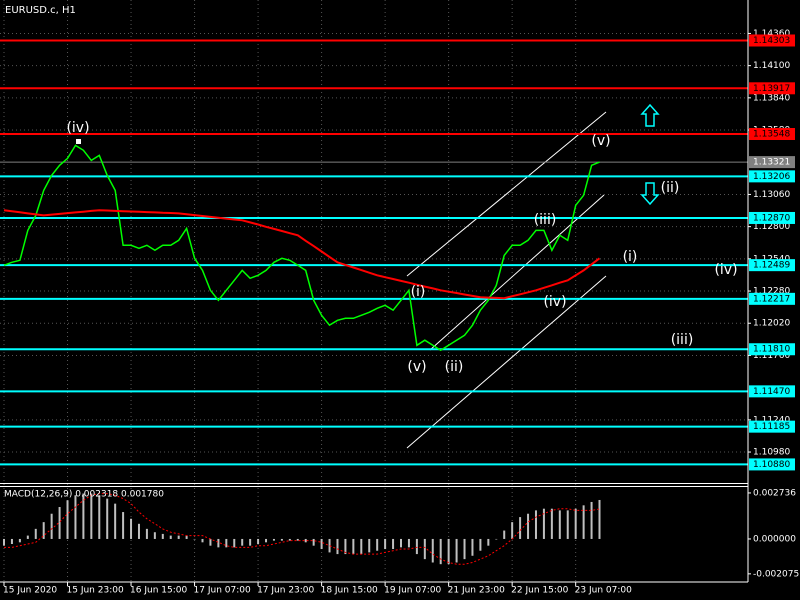 The image size is (800, 600). Describe the element at coordinates (539, 591) in the screenshot. I see `x-tick-label: 22 Jun 15:00` at that location.